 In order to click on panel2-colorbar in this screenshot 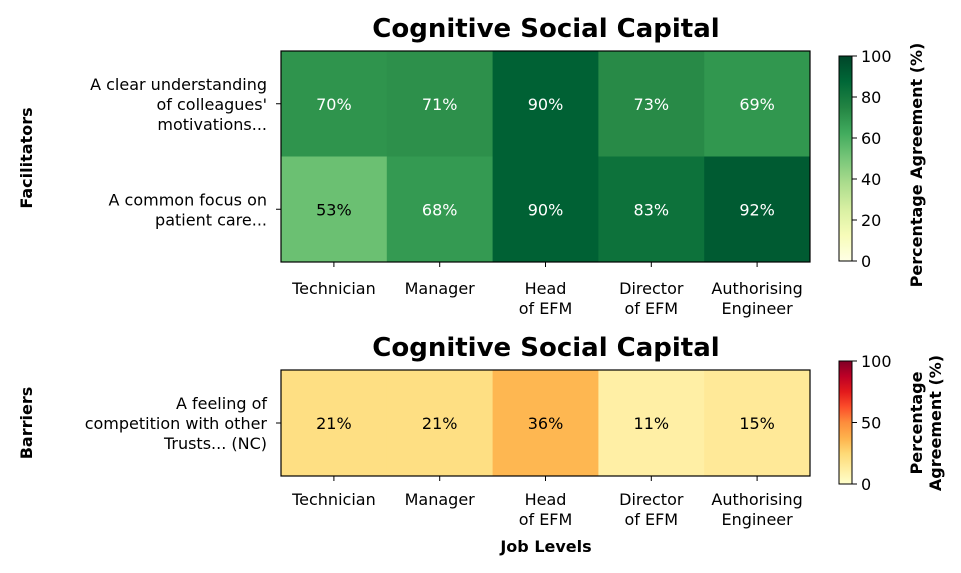, I will do `click(845, 422)`.